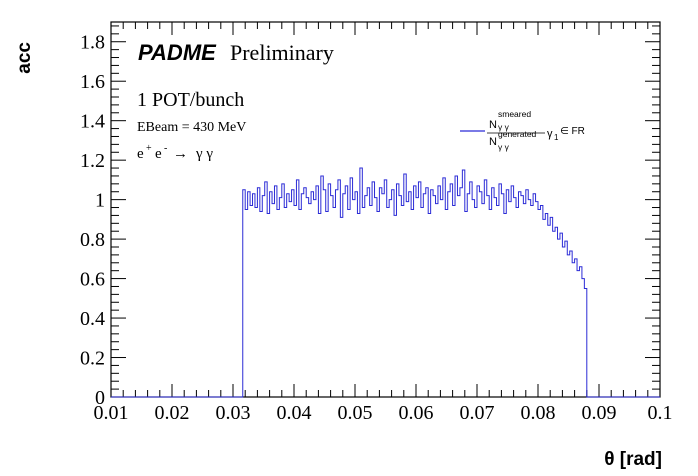 Image resolution: width=698 pixels, height=476 pixels. I want to click on y-tick-label: 0.6, so click(92, 280).